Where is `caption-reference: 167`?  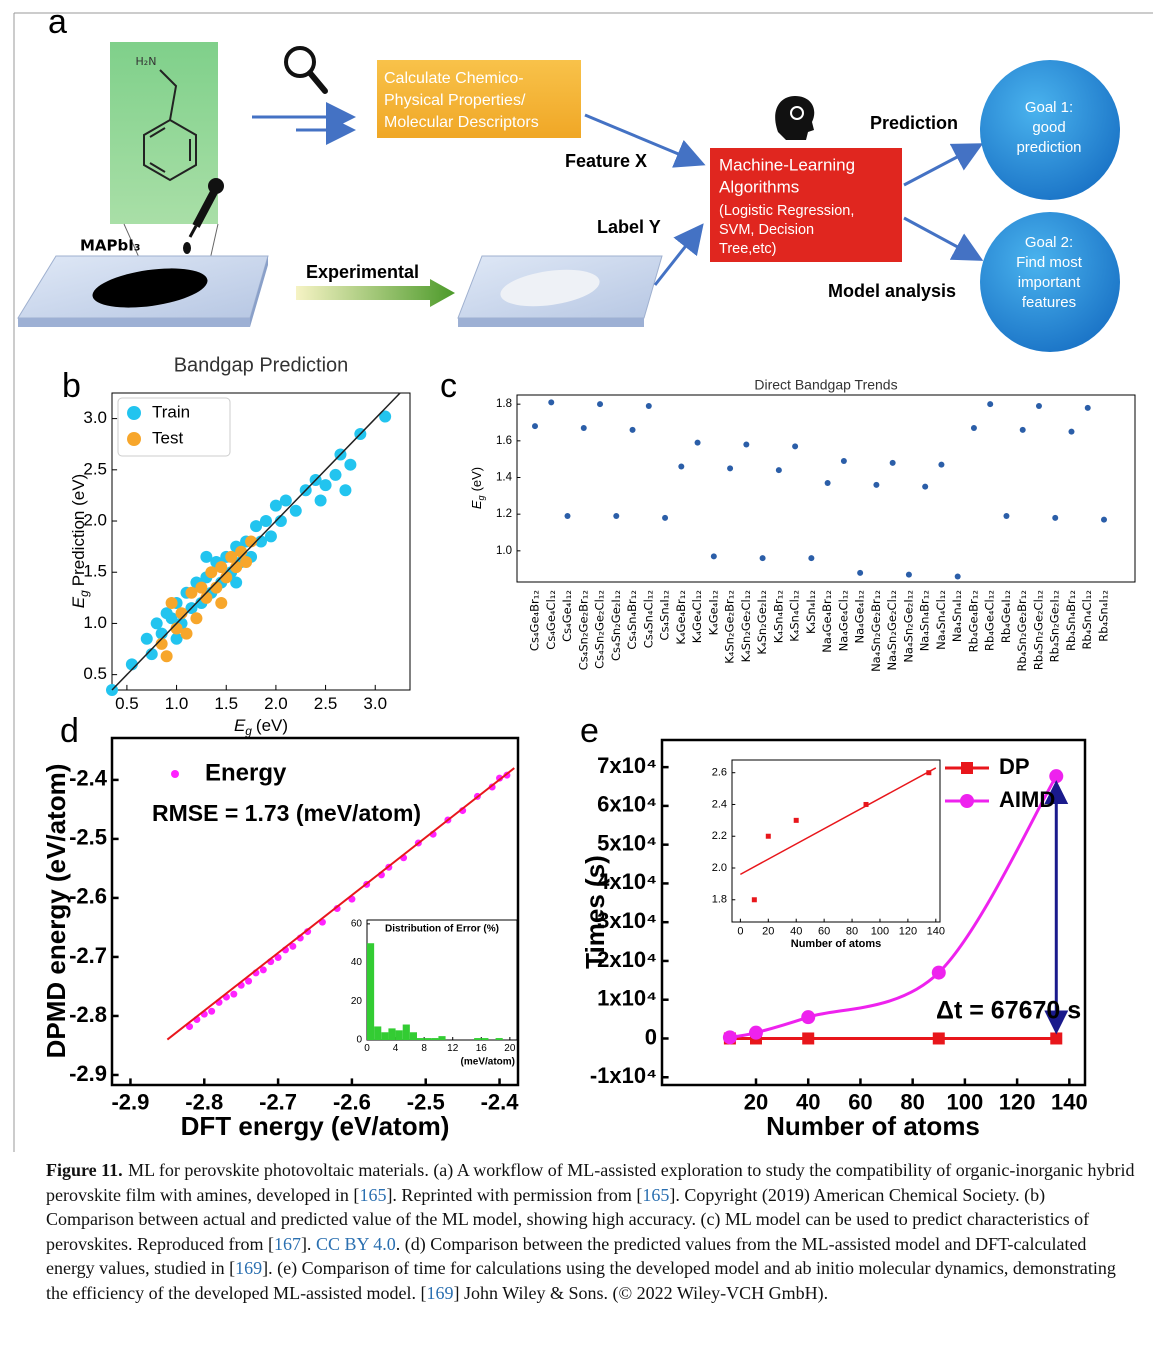 caption-reference: 167 is located at coordinates (287, 1243).